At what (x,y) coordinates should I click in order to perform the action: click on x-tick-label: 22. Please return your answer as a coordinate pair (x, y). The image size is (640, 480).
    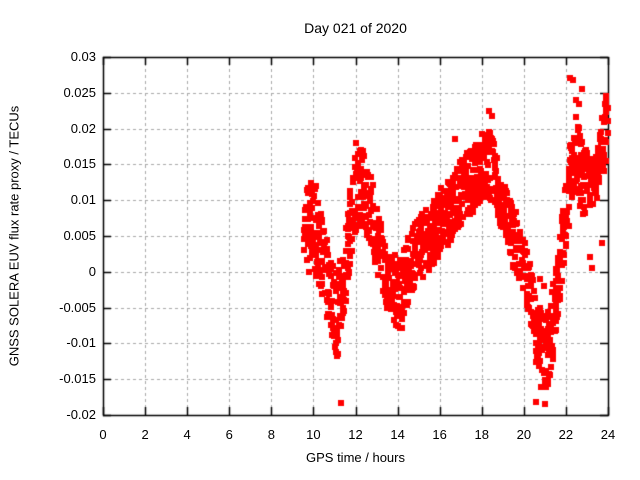
    Looking at the image, I should click on (566, 434).